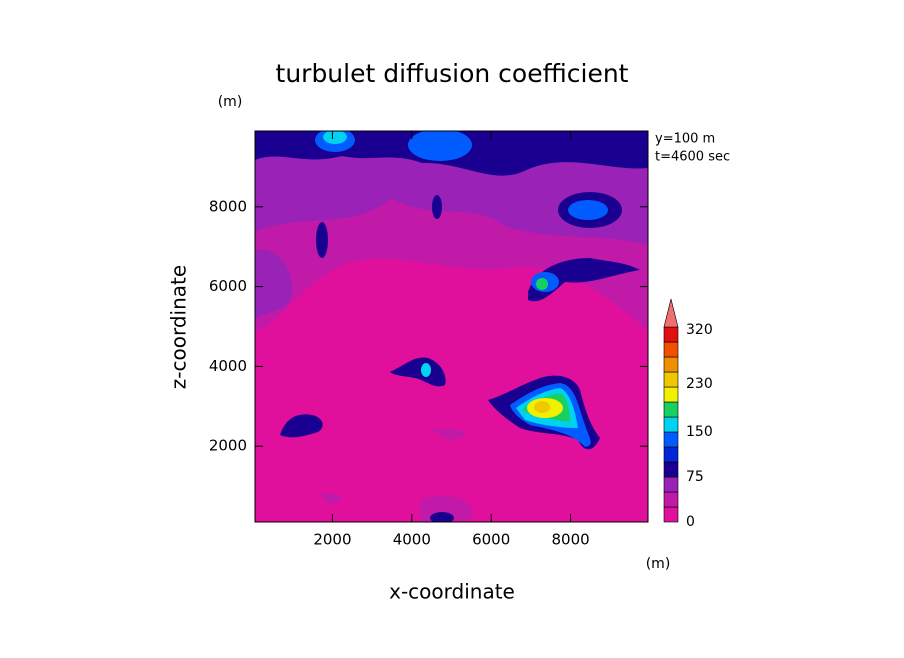 The image size is (904, 658). What do you see at coordinates (699, 384) in the screenshot?
I see `colorbar-tick-label: 230` at bounding box center [699, 384].